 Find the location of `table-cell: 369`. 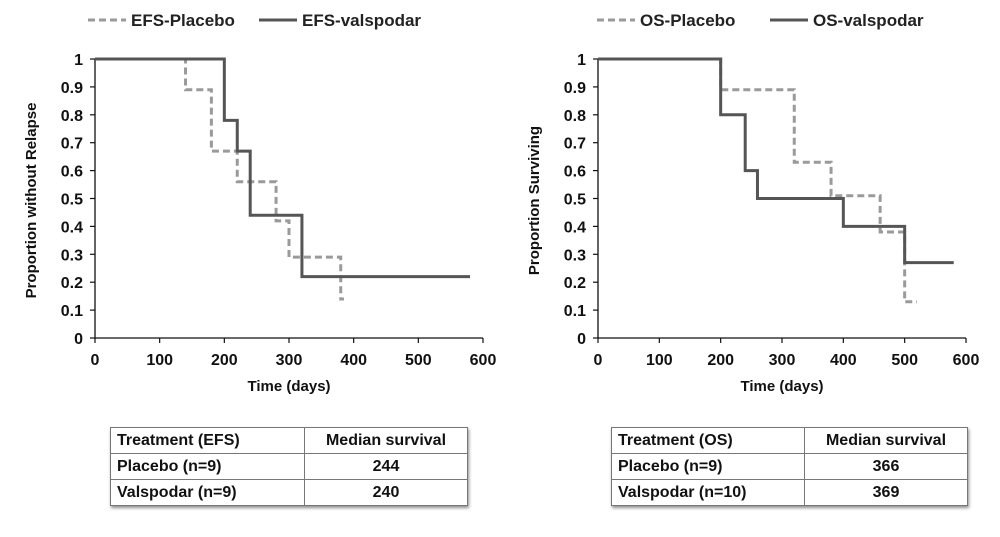

table-cell: 369 is located at coordinates (886, 492).